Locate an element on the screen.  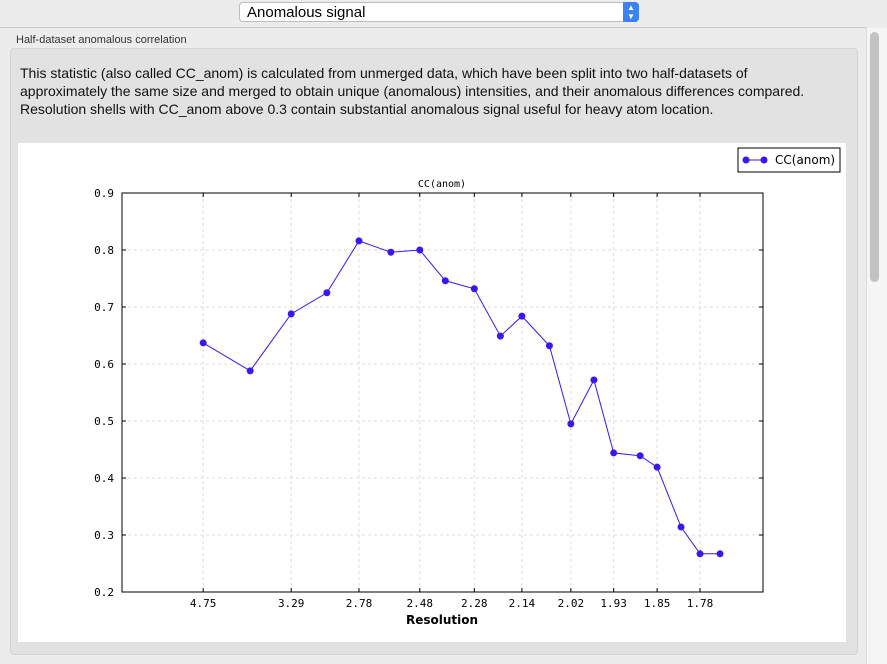
x-tick-label: 2.48 is located at coordinates (420, 603).